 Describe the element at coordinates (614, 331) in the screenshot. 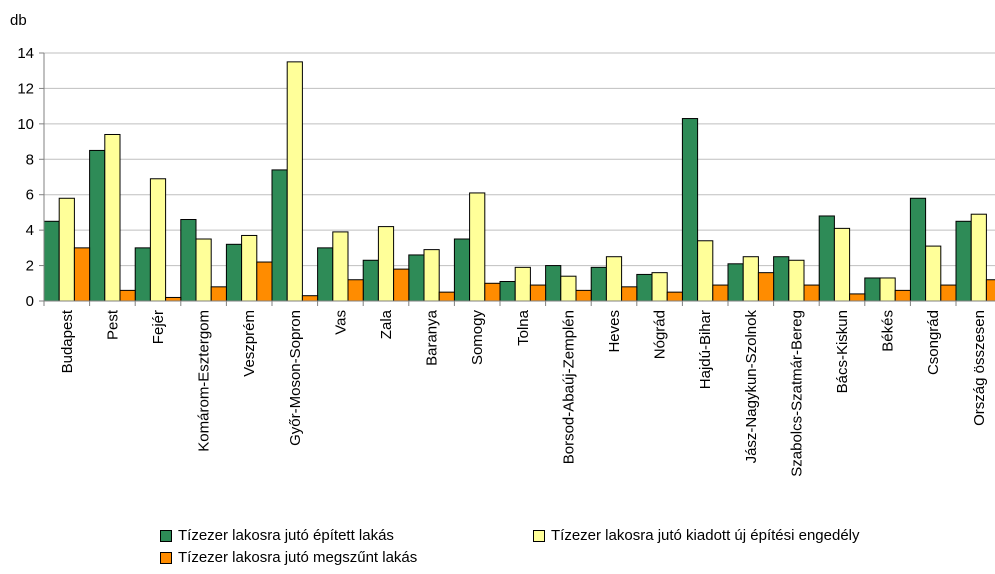

I see `x-category-label: Heves` at that location.